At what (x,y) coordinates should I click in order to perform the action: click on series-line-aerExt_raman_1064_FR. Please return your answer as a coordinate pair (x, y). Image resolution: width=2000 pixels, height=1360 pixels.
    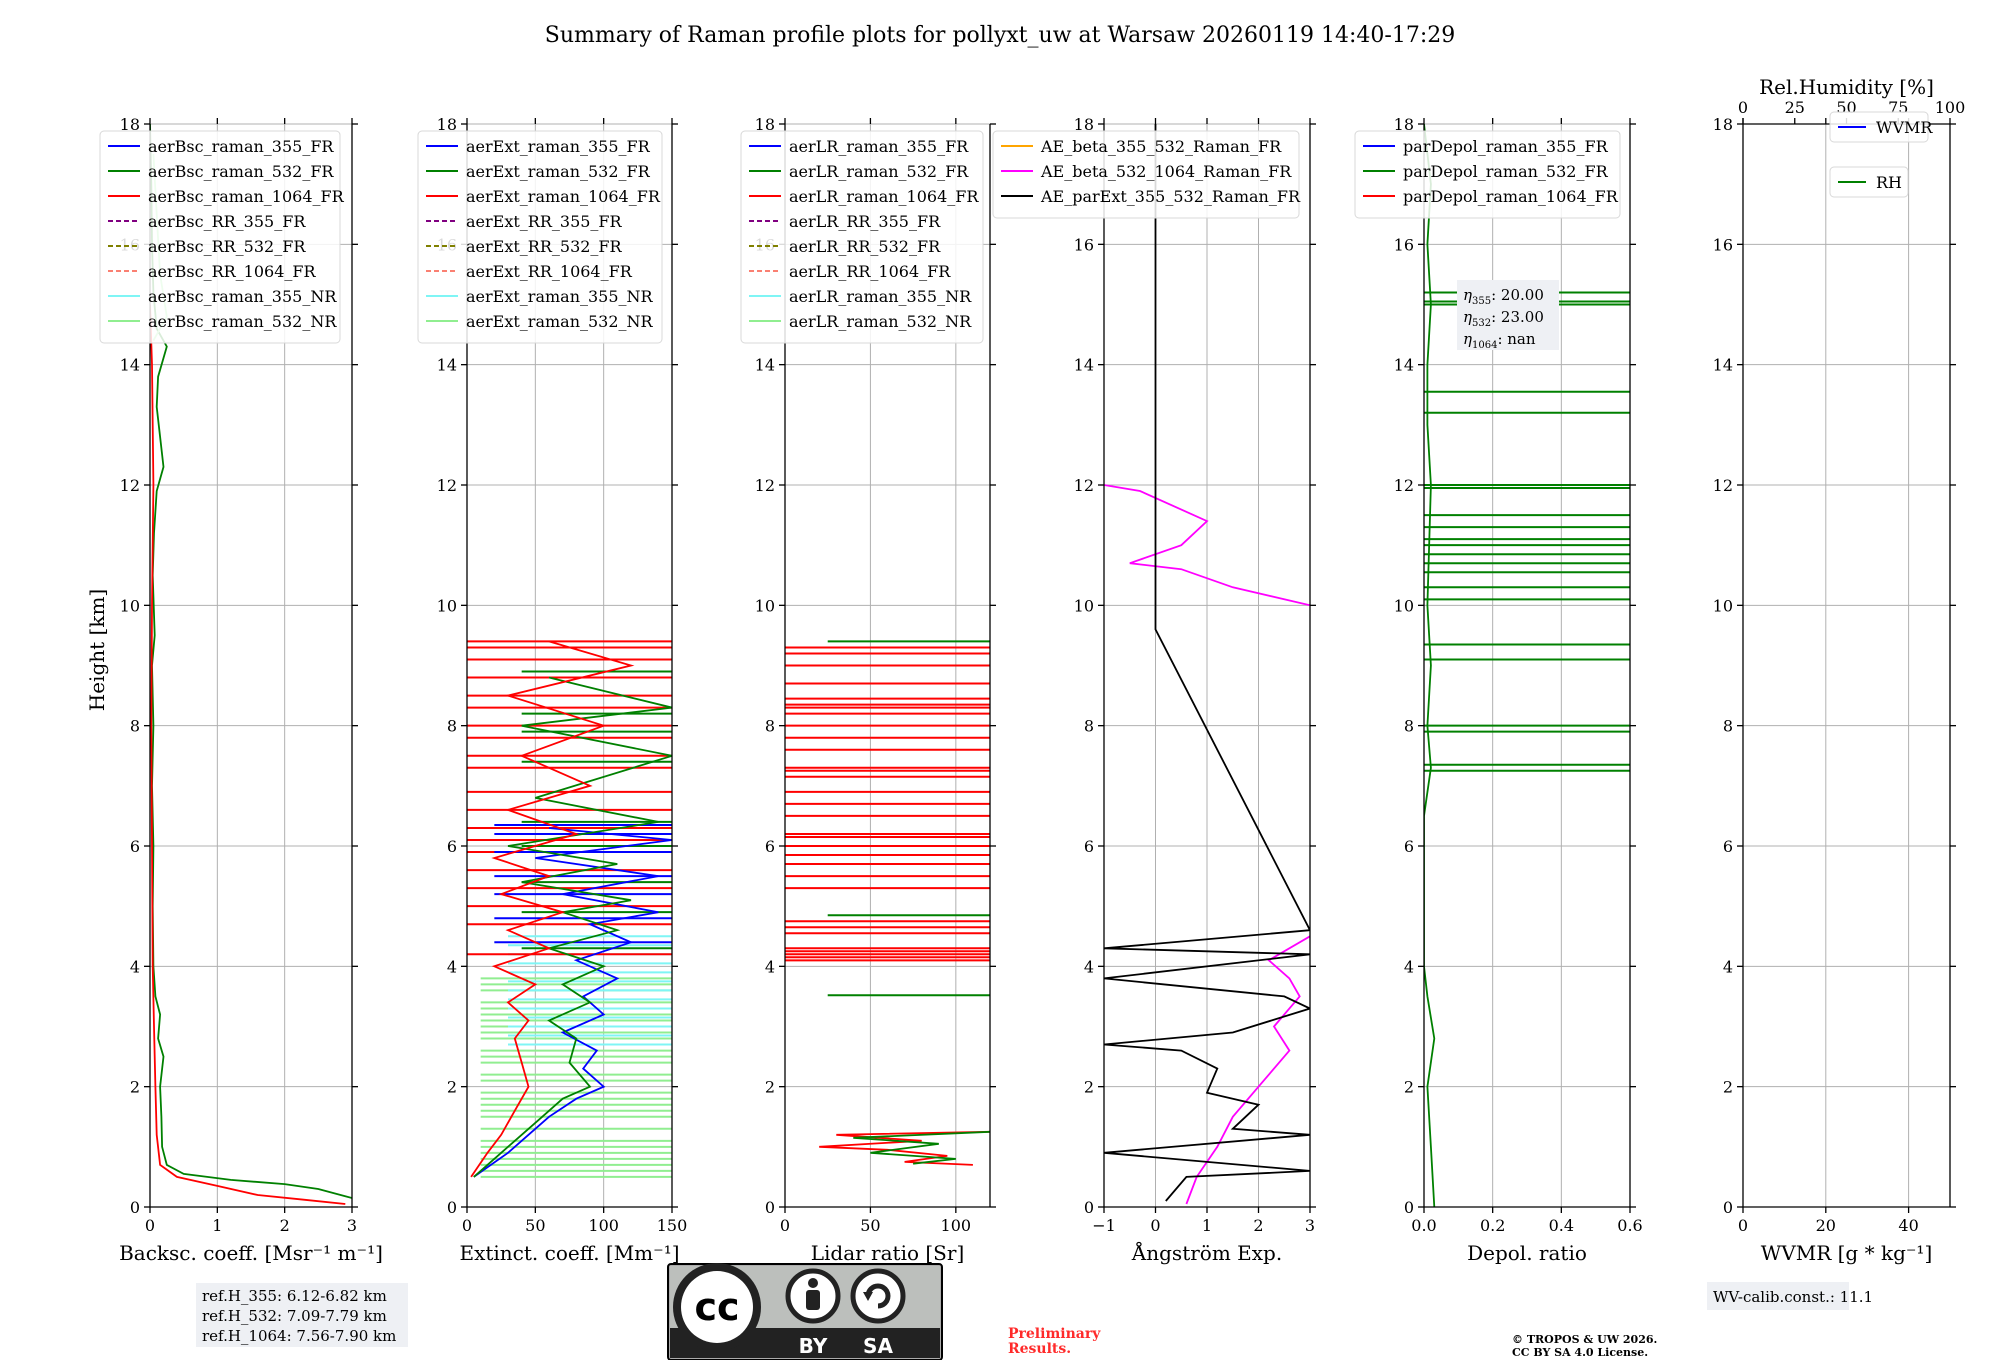
    Looking at the image, I should click on (552, 909).